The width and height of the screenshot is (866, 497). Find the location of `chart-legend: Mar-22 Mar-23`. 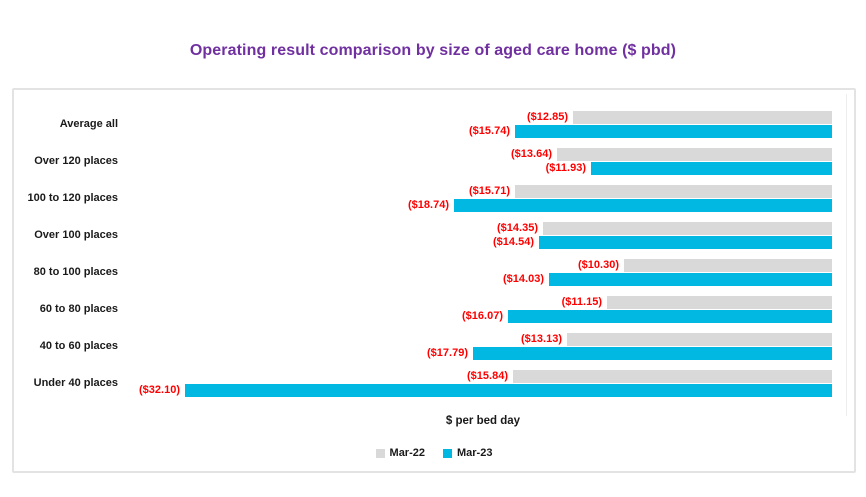

chart-legend: Mar-22 Mar-23 is located at coordinates (434, 453).